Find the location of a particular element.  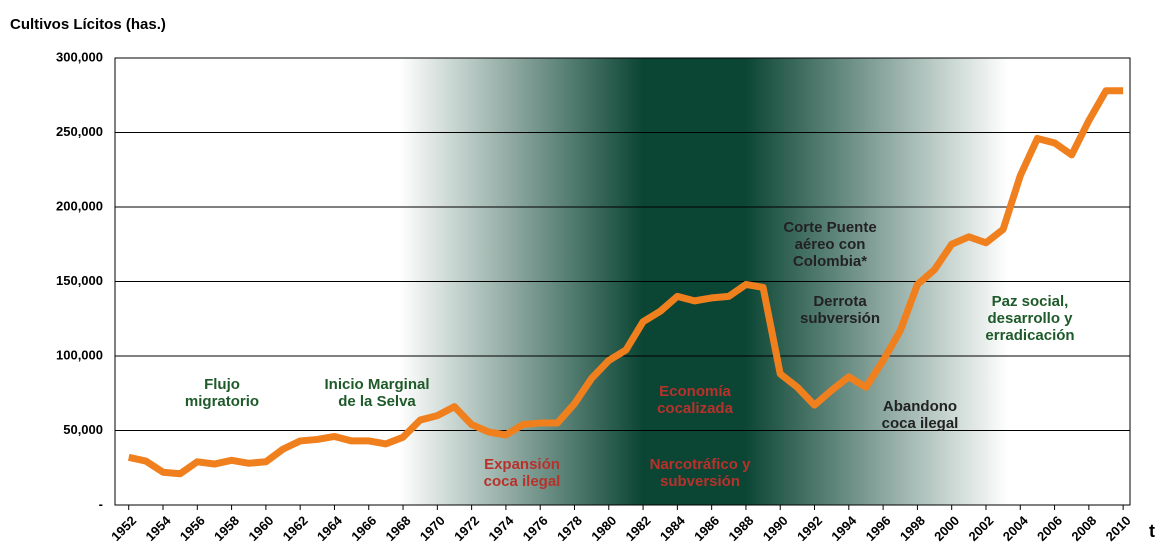

y-tick-label: 100,000 is located at coordinates (79, 354).